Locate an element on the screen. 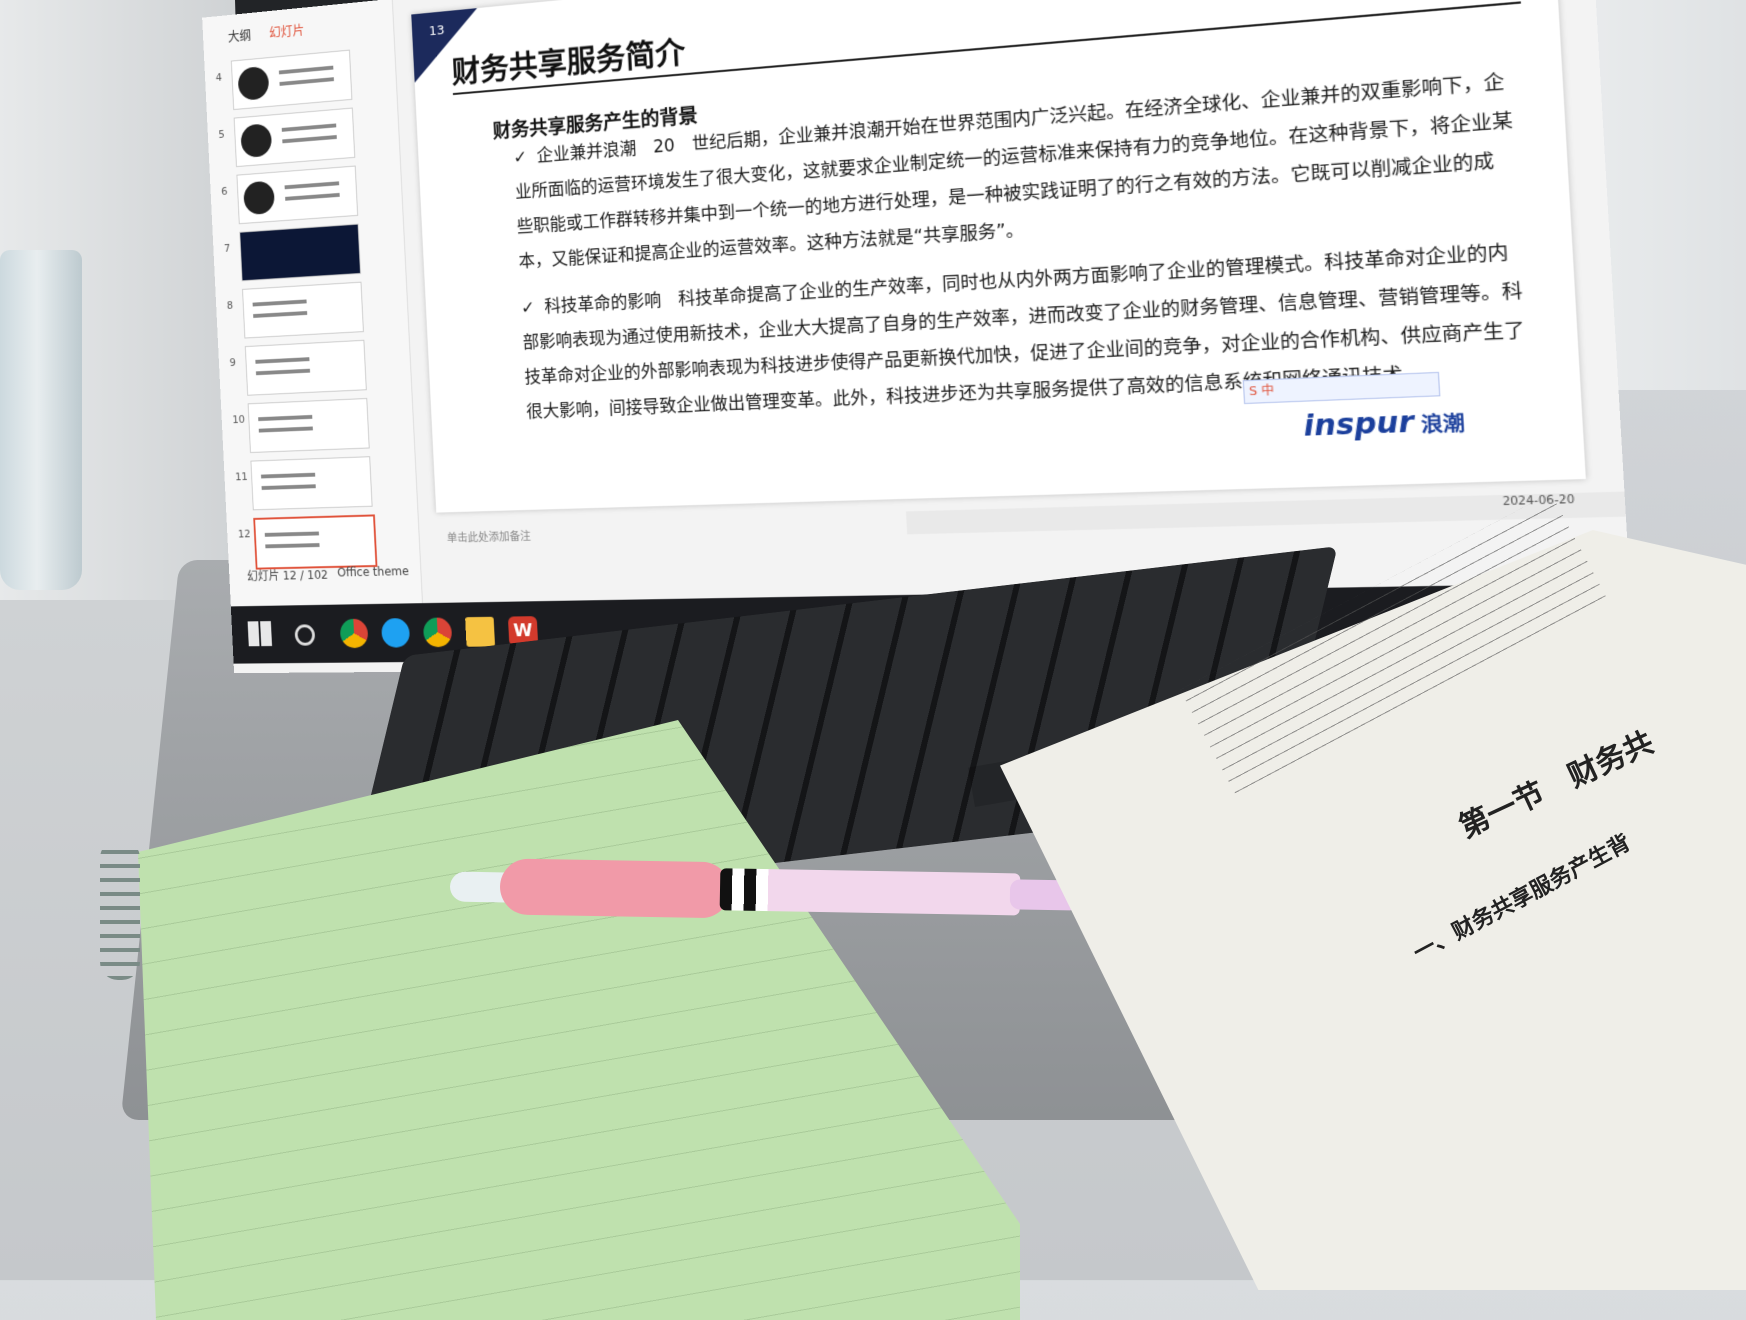  browser-icon is located at coordinates (438, 632).